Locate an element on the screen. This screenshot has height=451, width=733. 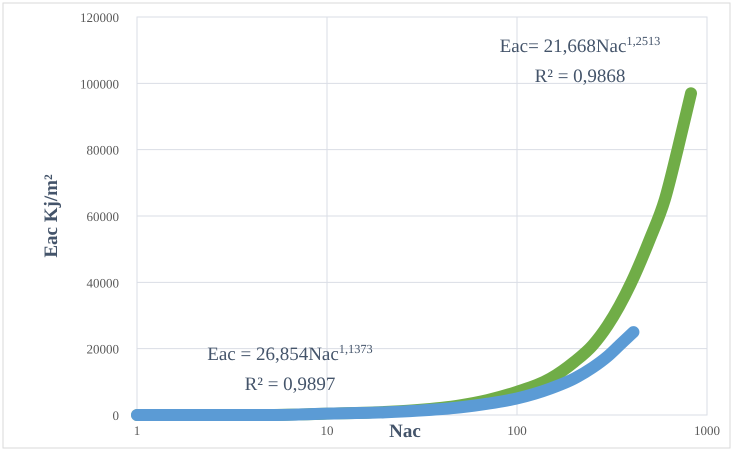
x-tick-label: 10 is located at coordinates (327, 430).